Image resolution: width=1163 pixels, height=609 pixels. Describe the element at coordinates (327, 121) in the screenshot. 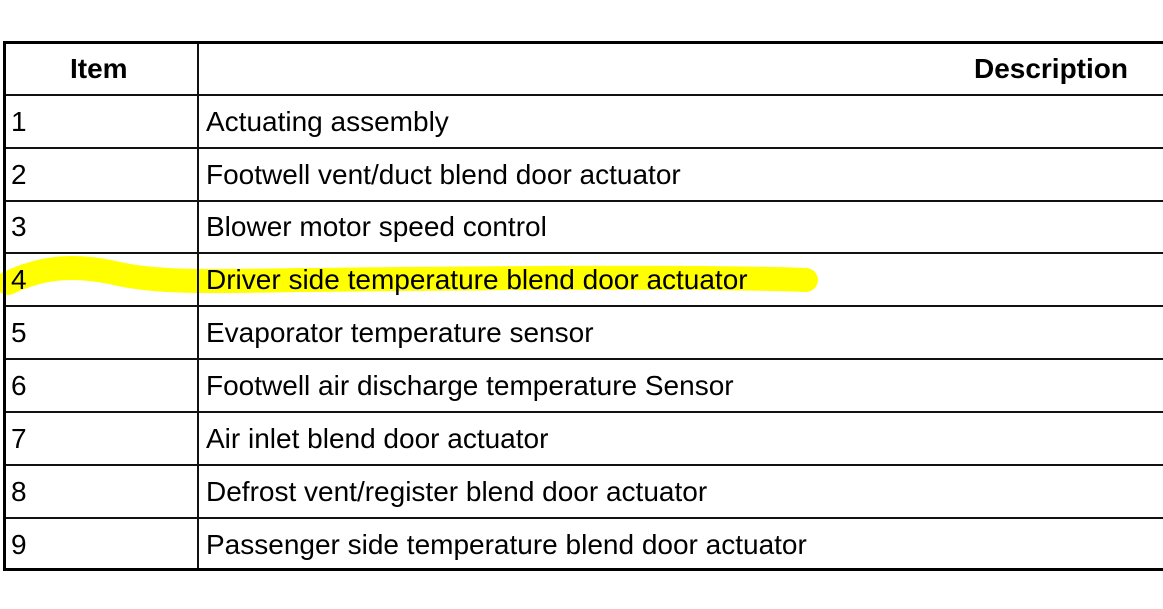

I see `item-description: Actuating assembly` at that location.